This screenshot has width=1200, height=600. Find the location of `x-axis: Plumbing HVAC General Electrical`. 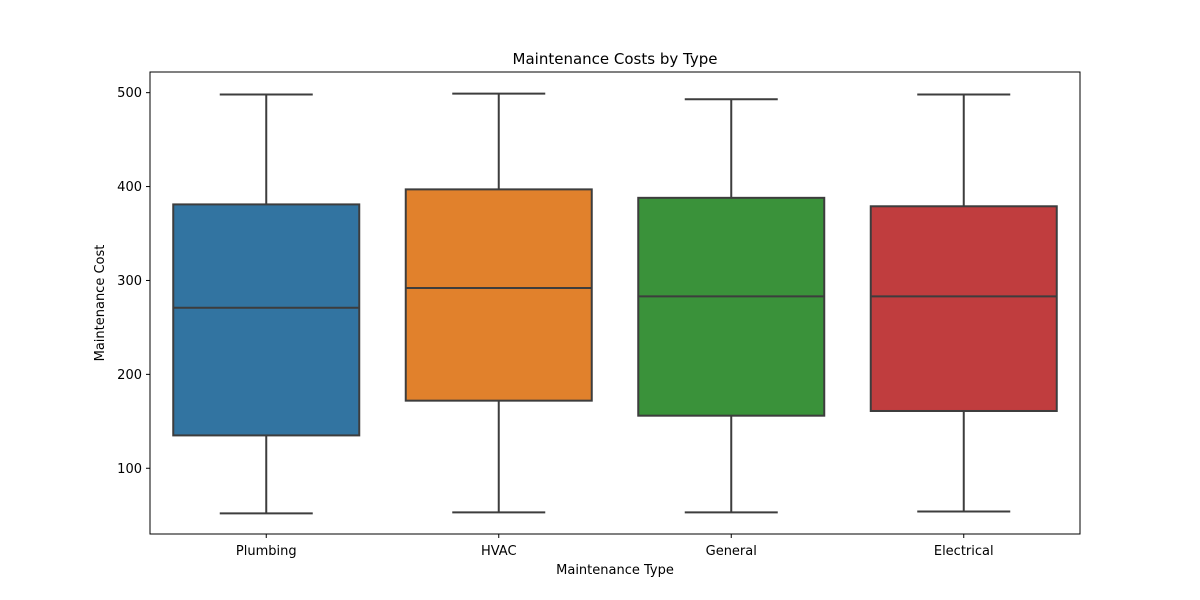

x-axis: Plumbing HVAC General Electrical is located at coordinates (615, 546).